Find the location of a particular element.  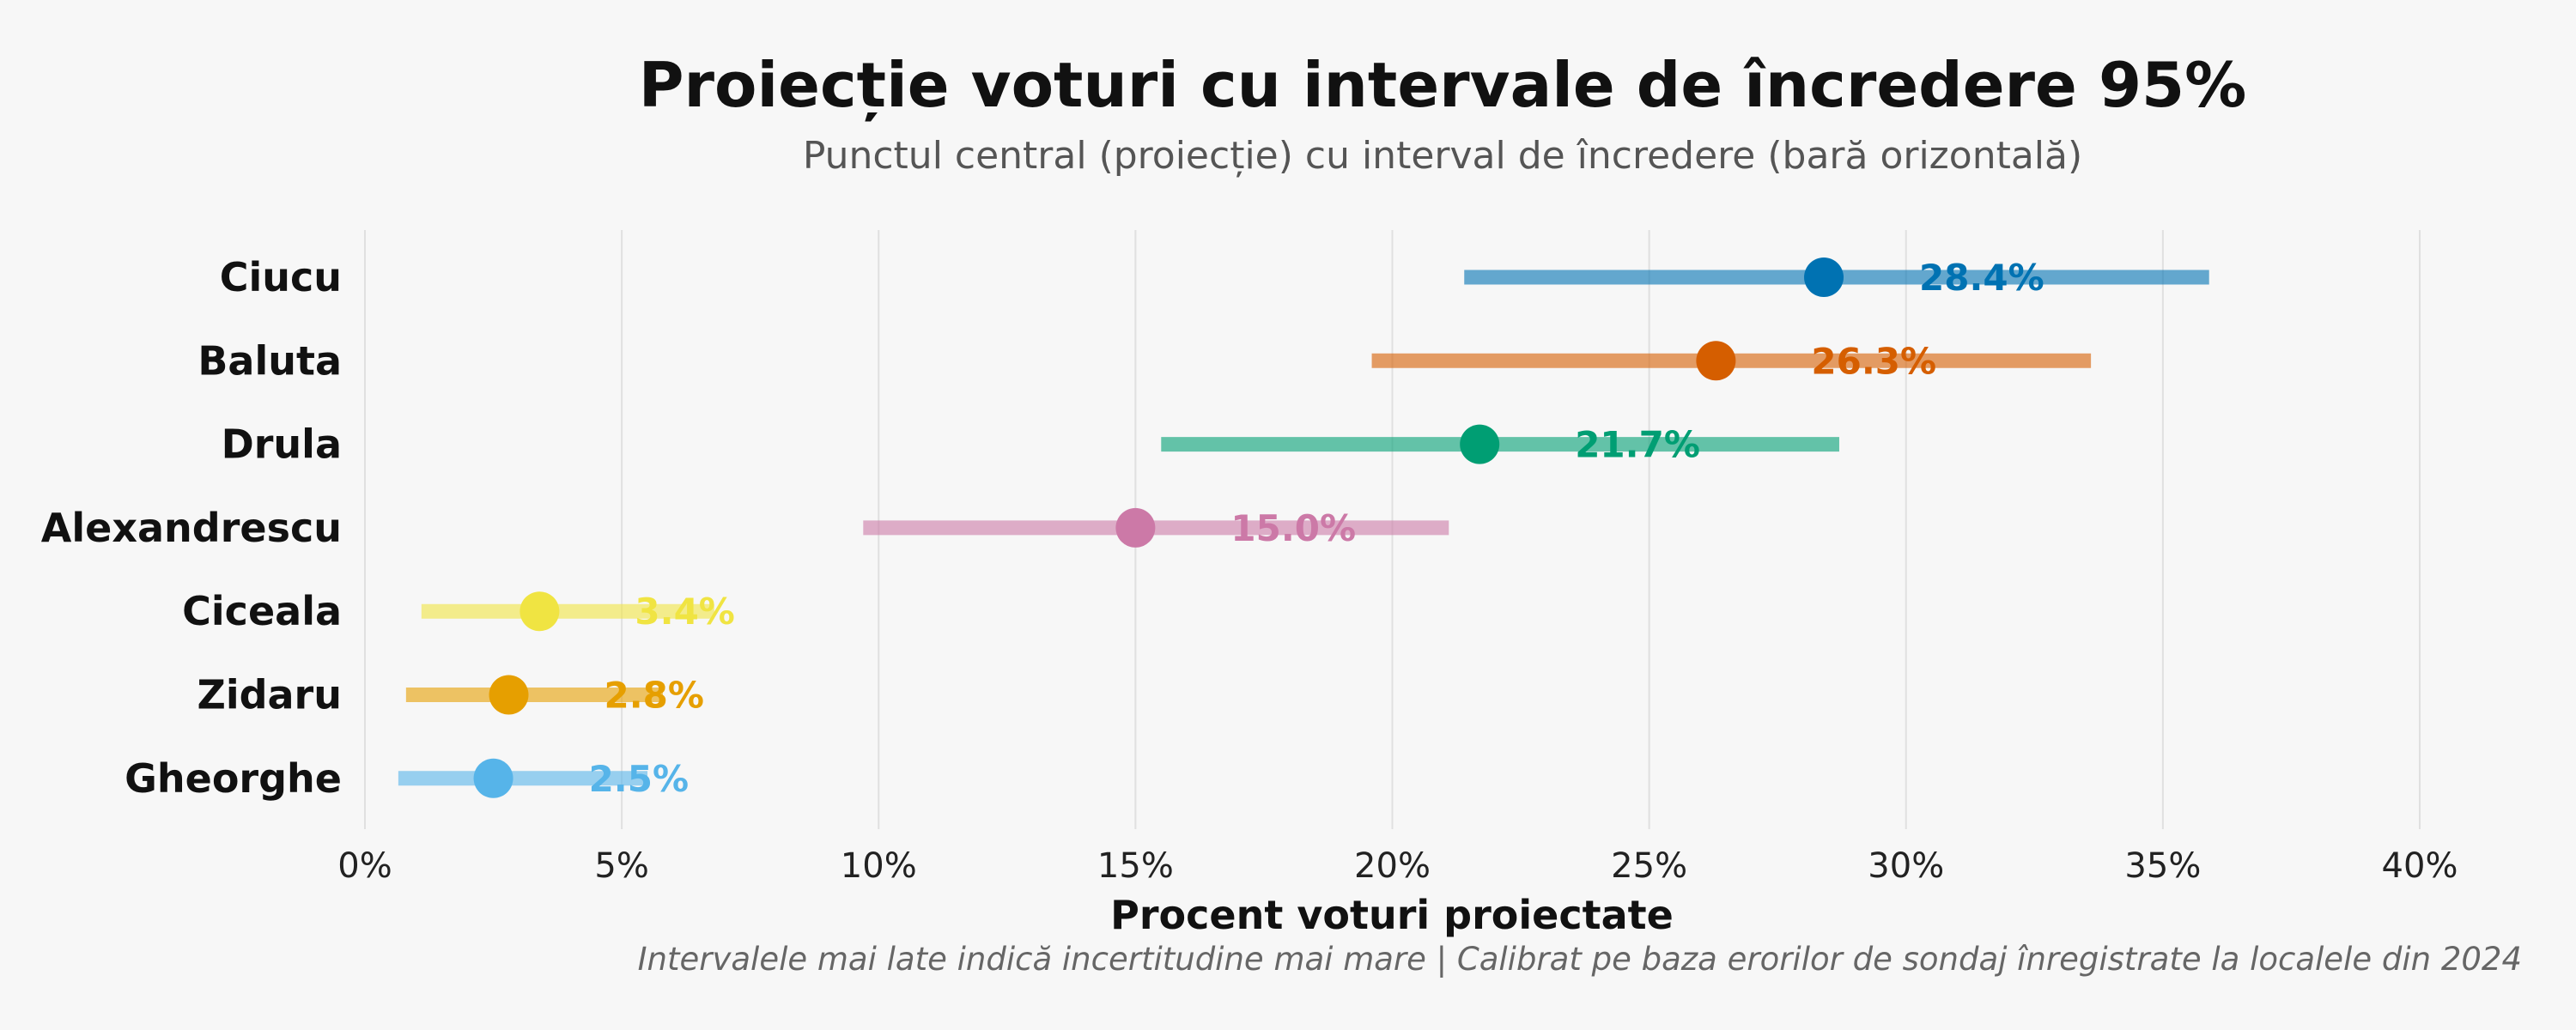

value-label: 28.4% is located at coordinates (1982, 278).